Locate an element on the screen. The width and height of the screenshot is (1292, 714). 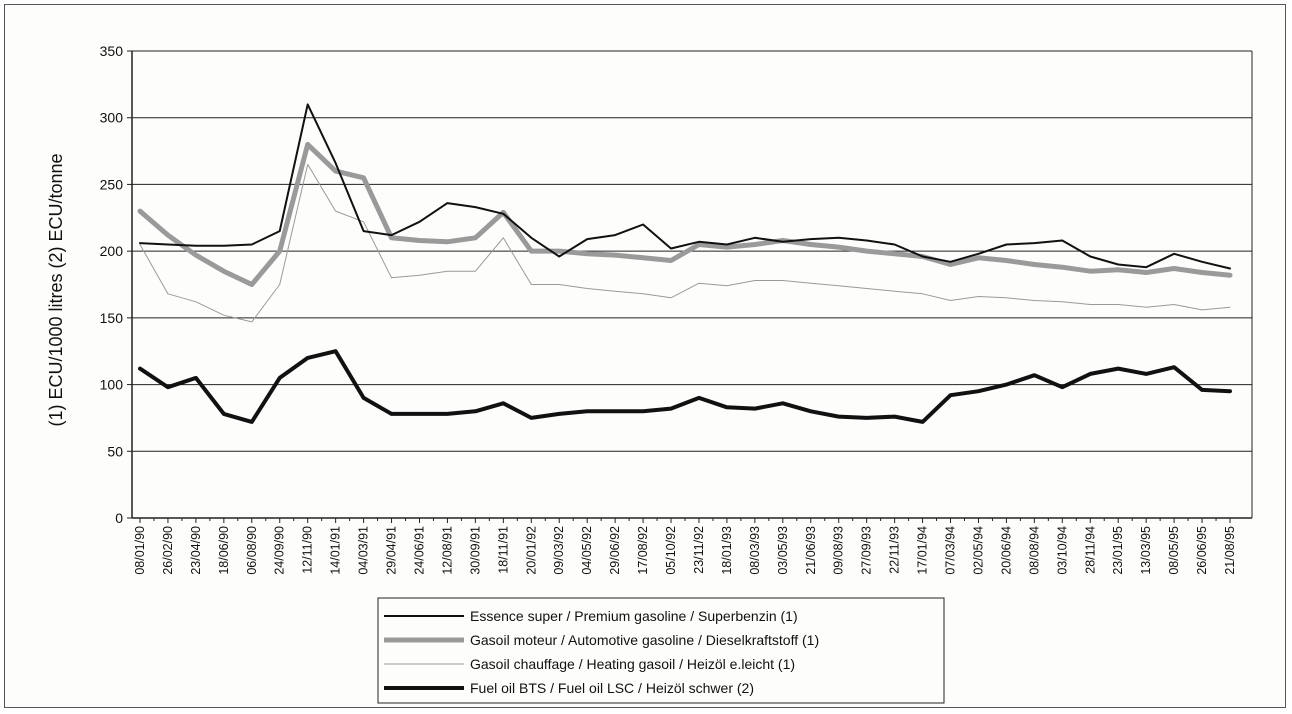
x-tick-label: 04/03/91 is located at coordinates (364, 550).